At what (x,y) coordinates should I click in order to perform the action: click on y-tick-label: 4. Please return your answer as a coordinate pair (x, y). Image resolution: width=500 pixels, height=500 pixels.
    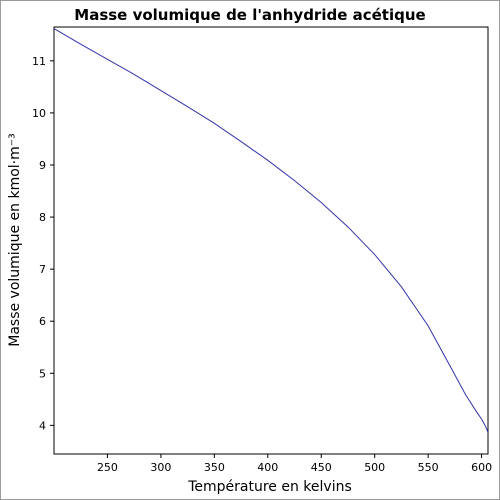
    Looking at the image, I should click on (42, 425).